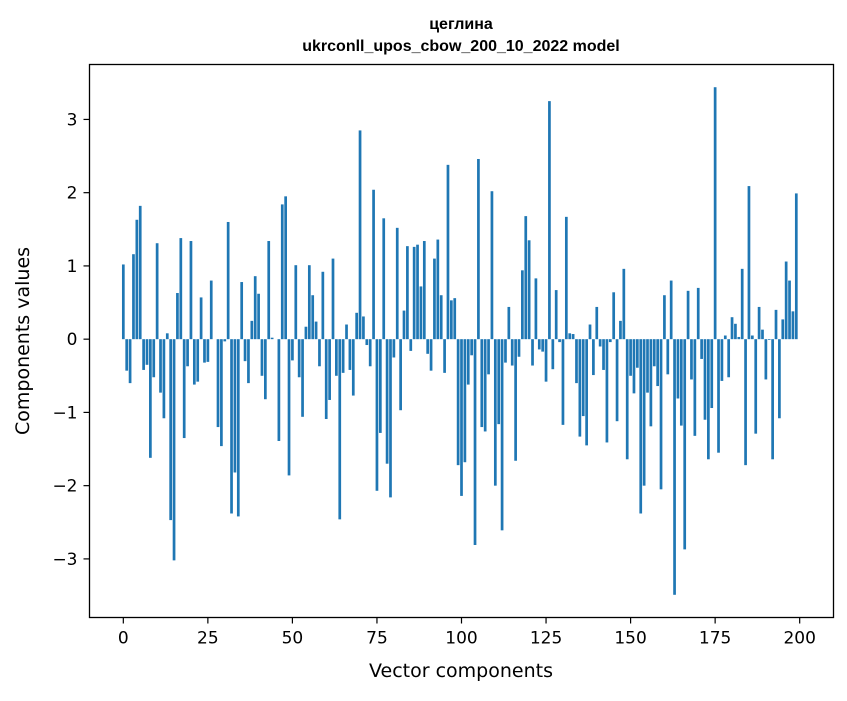 Image resolution: width=847 pixels, height=701 pixels. Describe the element at coordinates (460, 46) in the screenshot. I see `chart-title-line-2: ukrconll_upos_cbow_200_10_2022 model` at that location.